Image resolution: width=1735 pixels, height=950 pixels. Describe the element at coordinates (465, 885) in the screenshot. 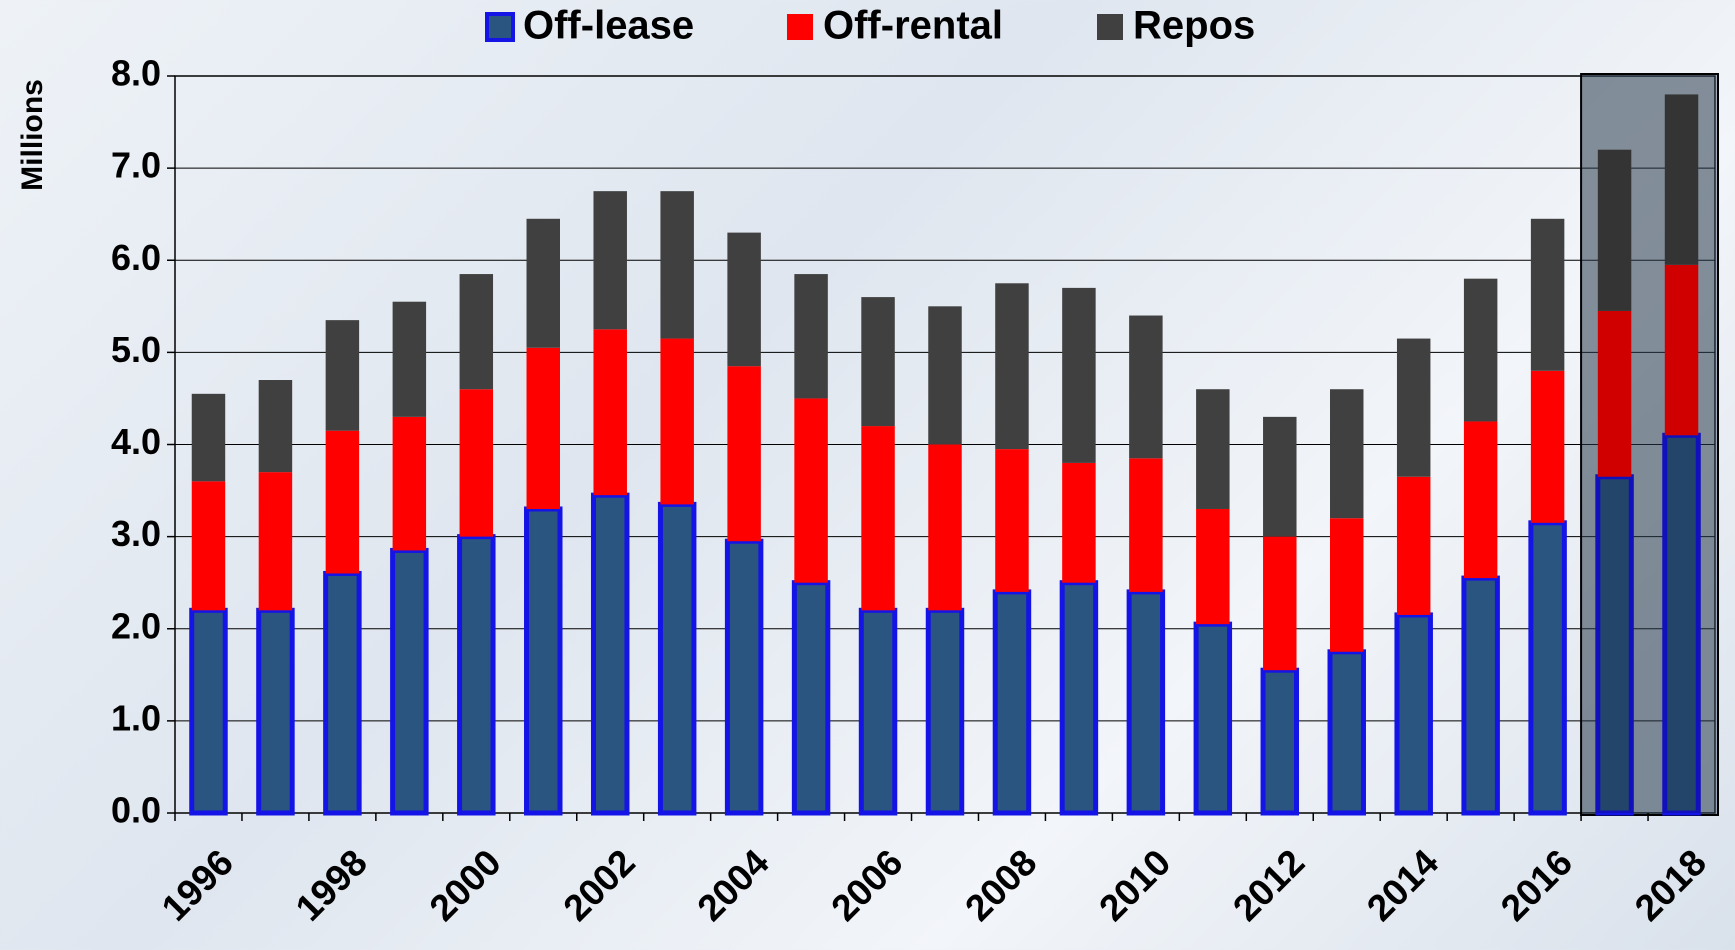

I see `x-tick-label: 2000` at that location.